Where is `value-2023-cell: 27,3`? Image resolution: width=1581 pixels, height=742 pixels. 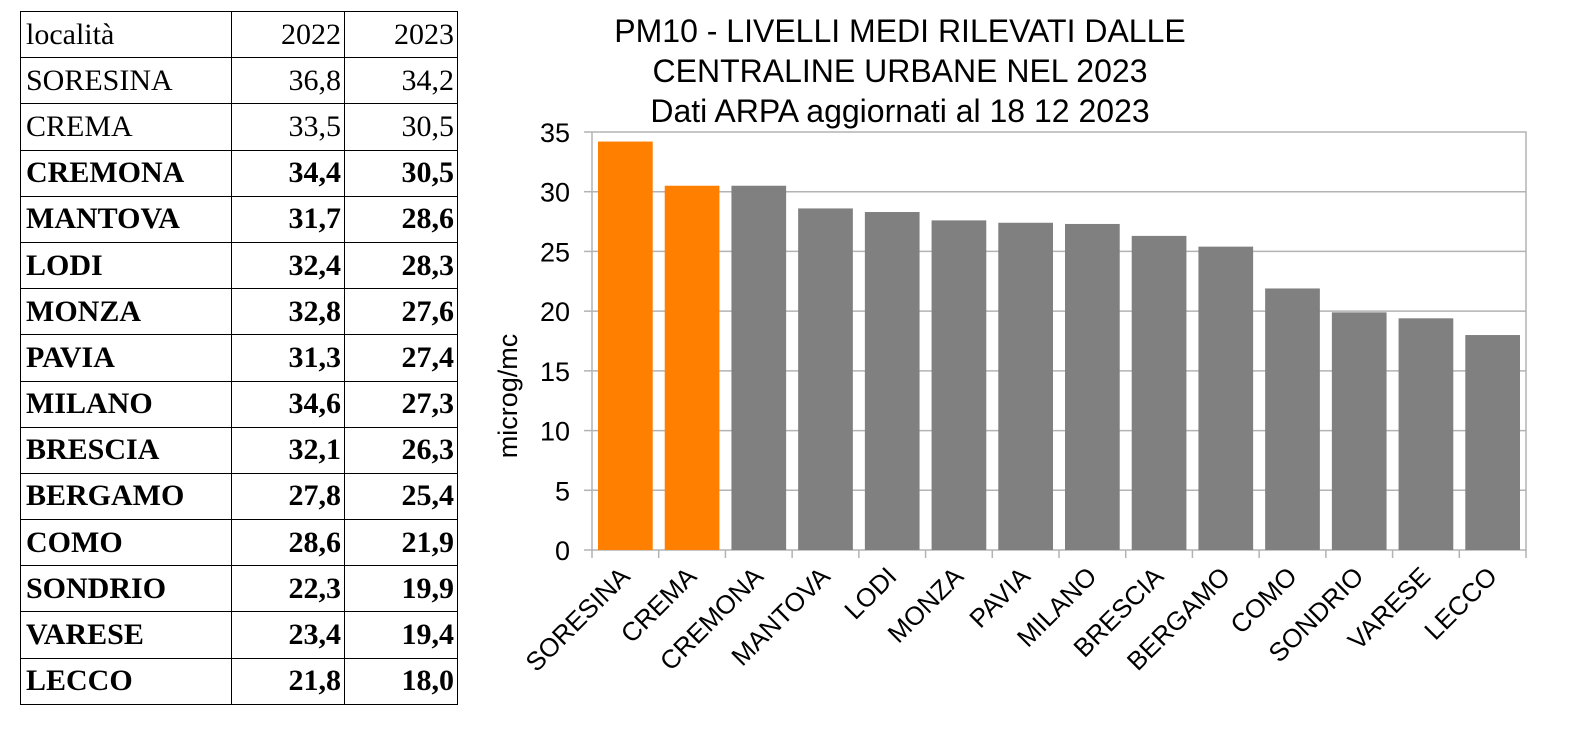
value-2023-cell: 27,3 is located at coordinates (401, 404).